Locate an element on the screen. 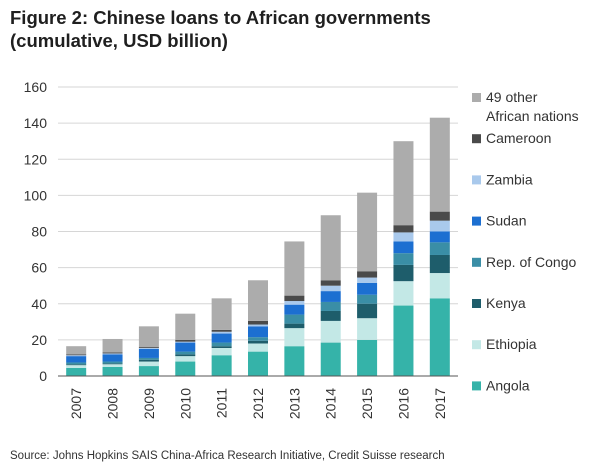  x-tick-label: 2016 is located at coordinates (403, 403).